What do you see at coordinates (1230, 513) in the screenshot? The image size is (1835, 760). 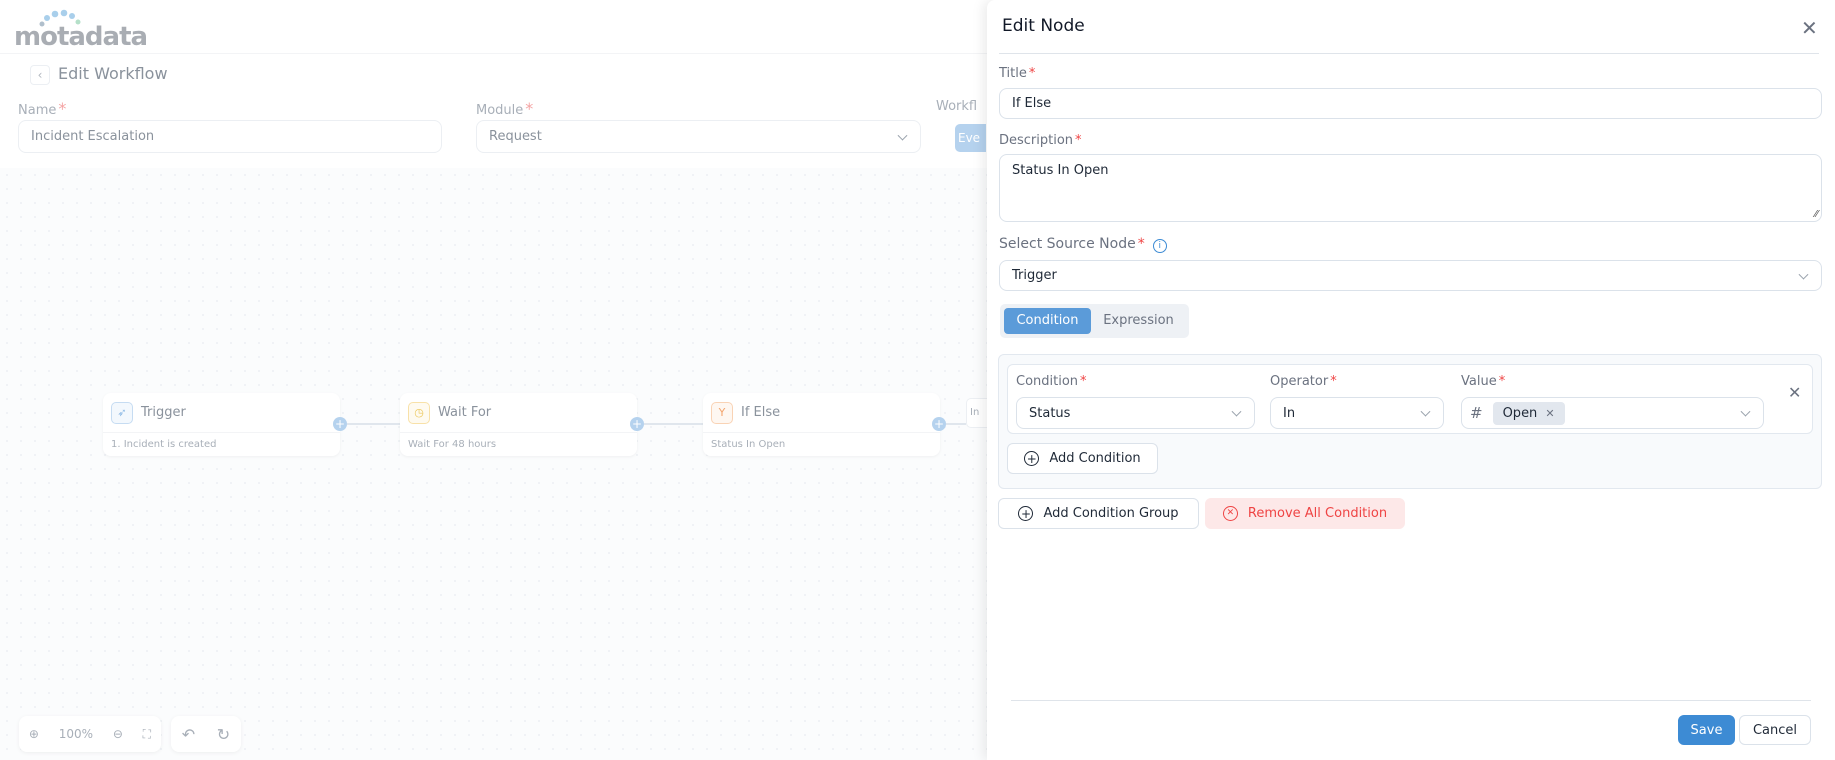 I see `x-circle-icon: ✕` at bounding box center [1230, 513].